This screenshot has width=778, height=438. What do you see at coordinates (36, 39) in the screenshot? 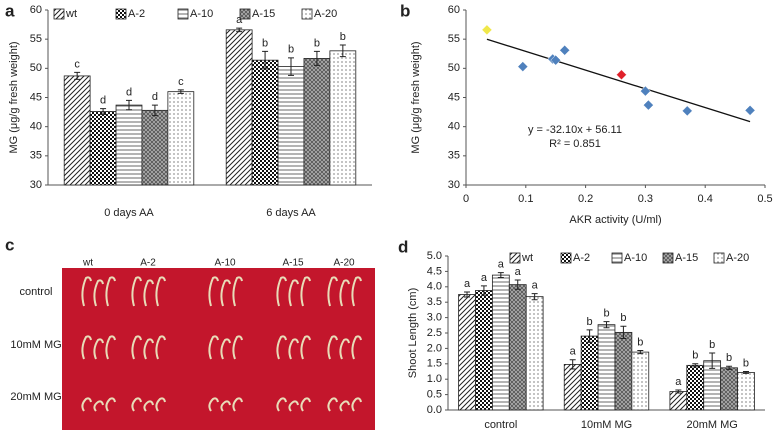
I see `y-tick-label: 55` at bounding box center [36, 39].